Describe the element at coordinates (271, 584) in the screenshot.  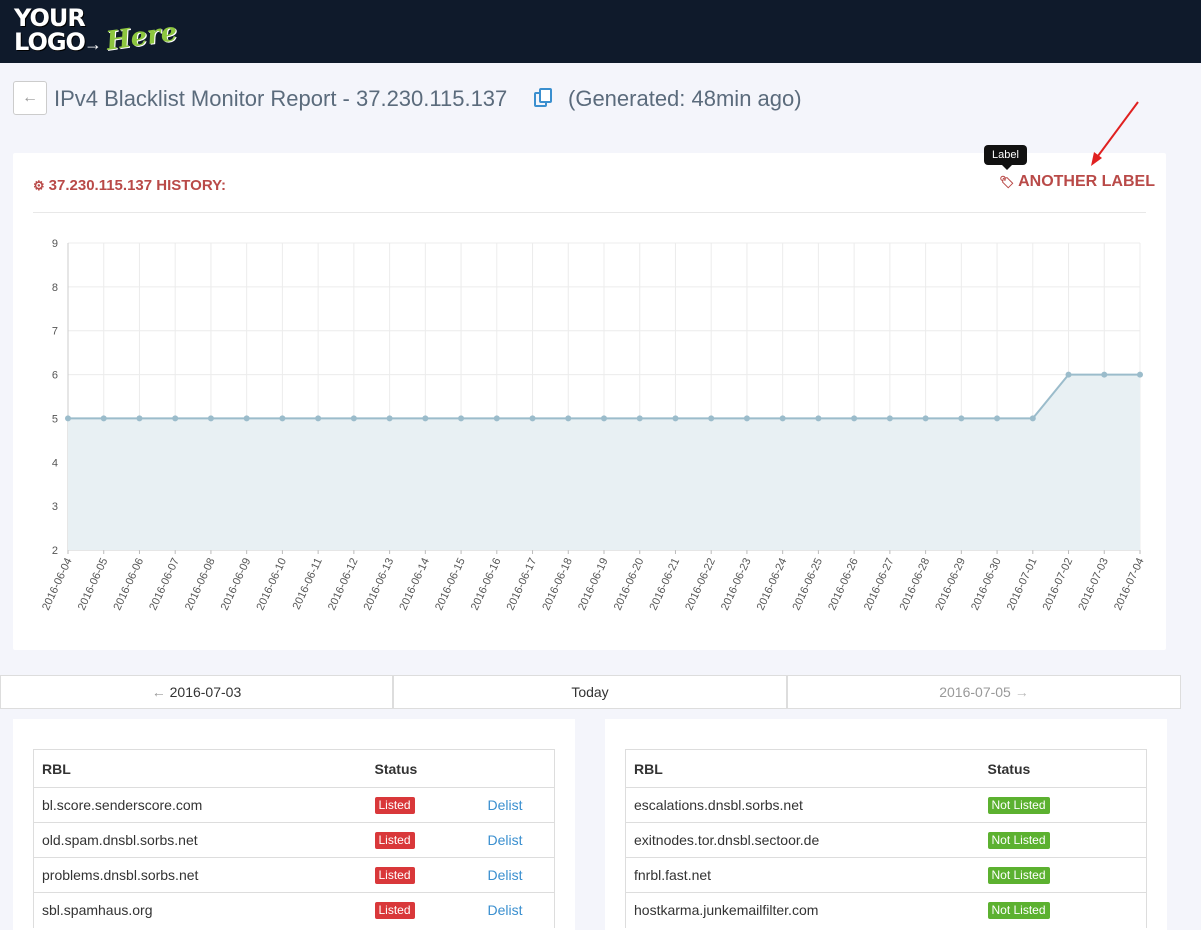
I see `x-tick-label: 2016-06-10` at that location.